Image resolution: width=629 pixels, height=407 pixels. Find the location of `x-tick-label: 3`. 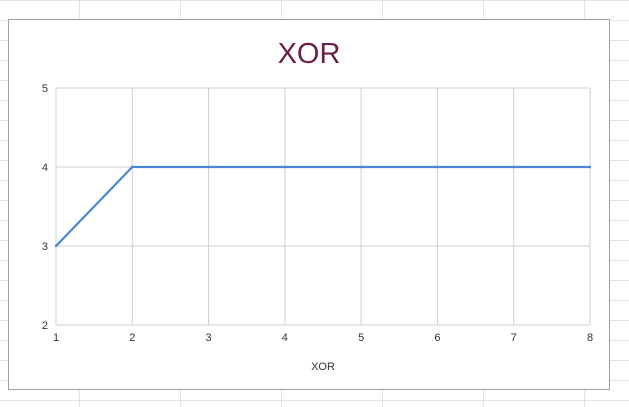

x-tick-label: 3 is located at coordinates (209, 338).